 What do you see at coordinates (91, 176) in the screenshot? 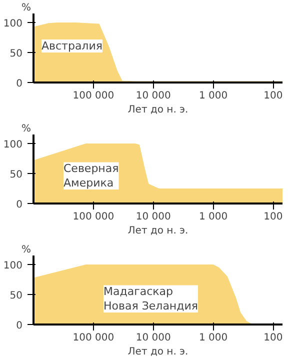
I see `annotation: Северная Америка` at bounding box center [91, 176].